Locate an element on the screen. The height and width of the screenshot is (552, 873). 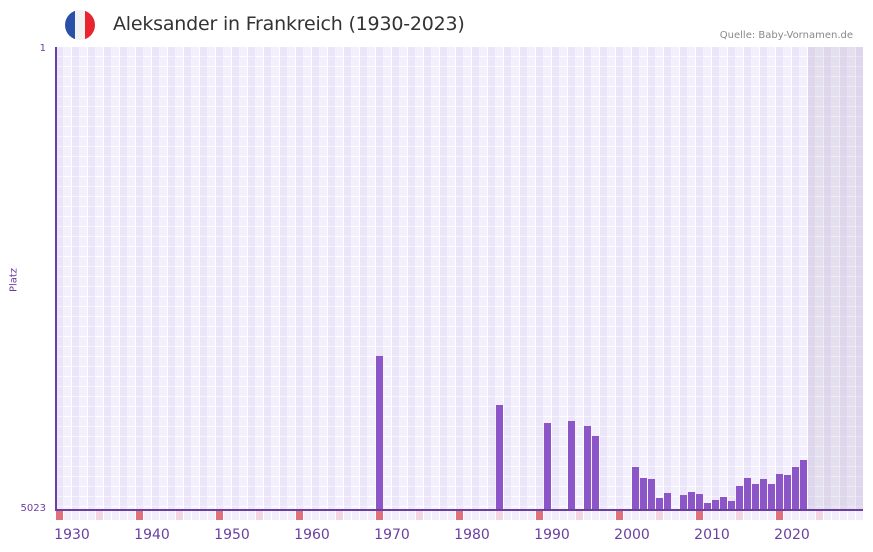
bar-1996 is located at coordinates (587, 468).